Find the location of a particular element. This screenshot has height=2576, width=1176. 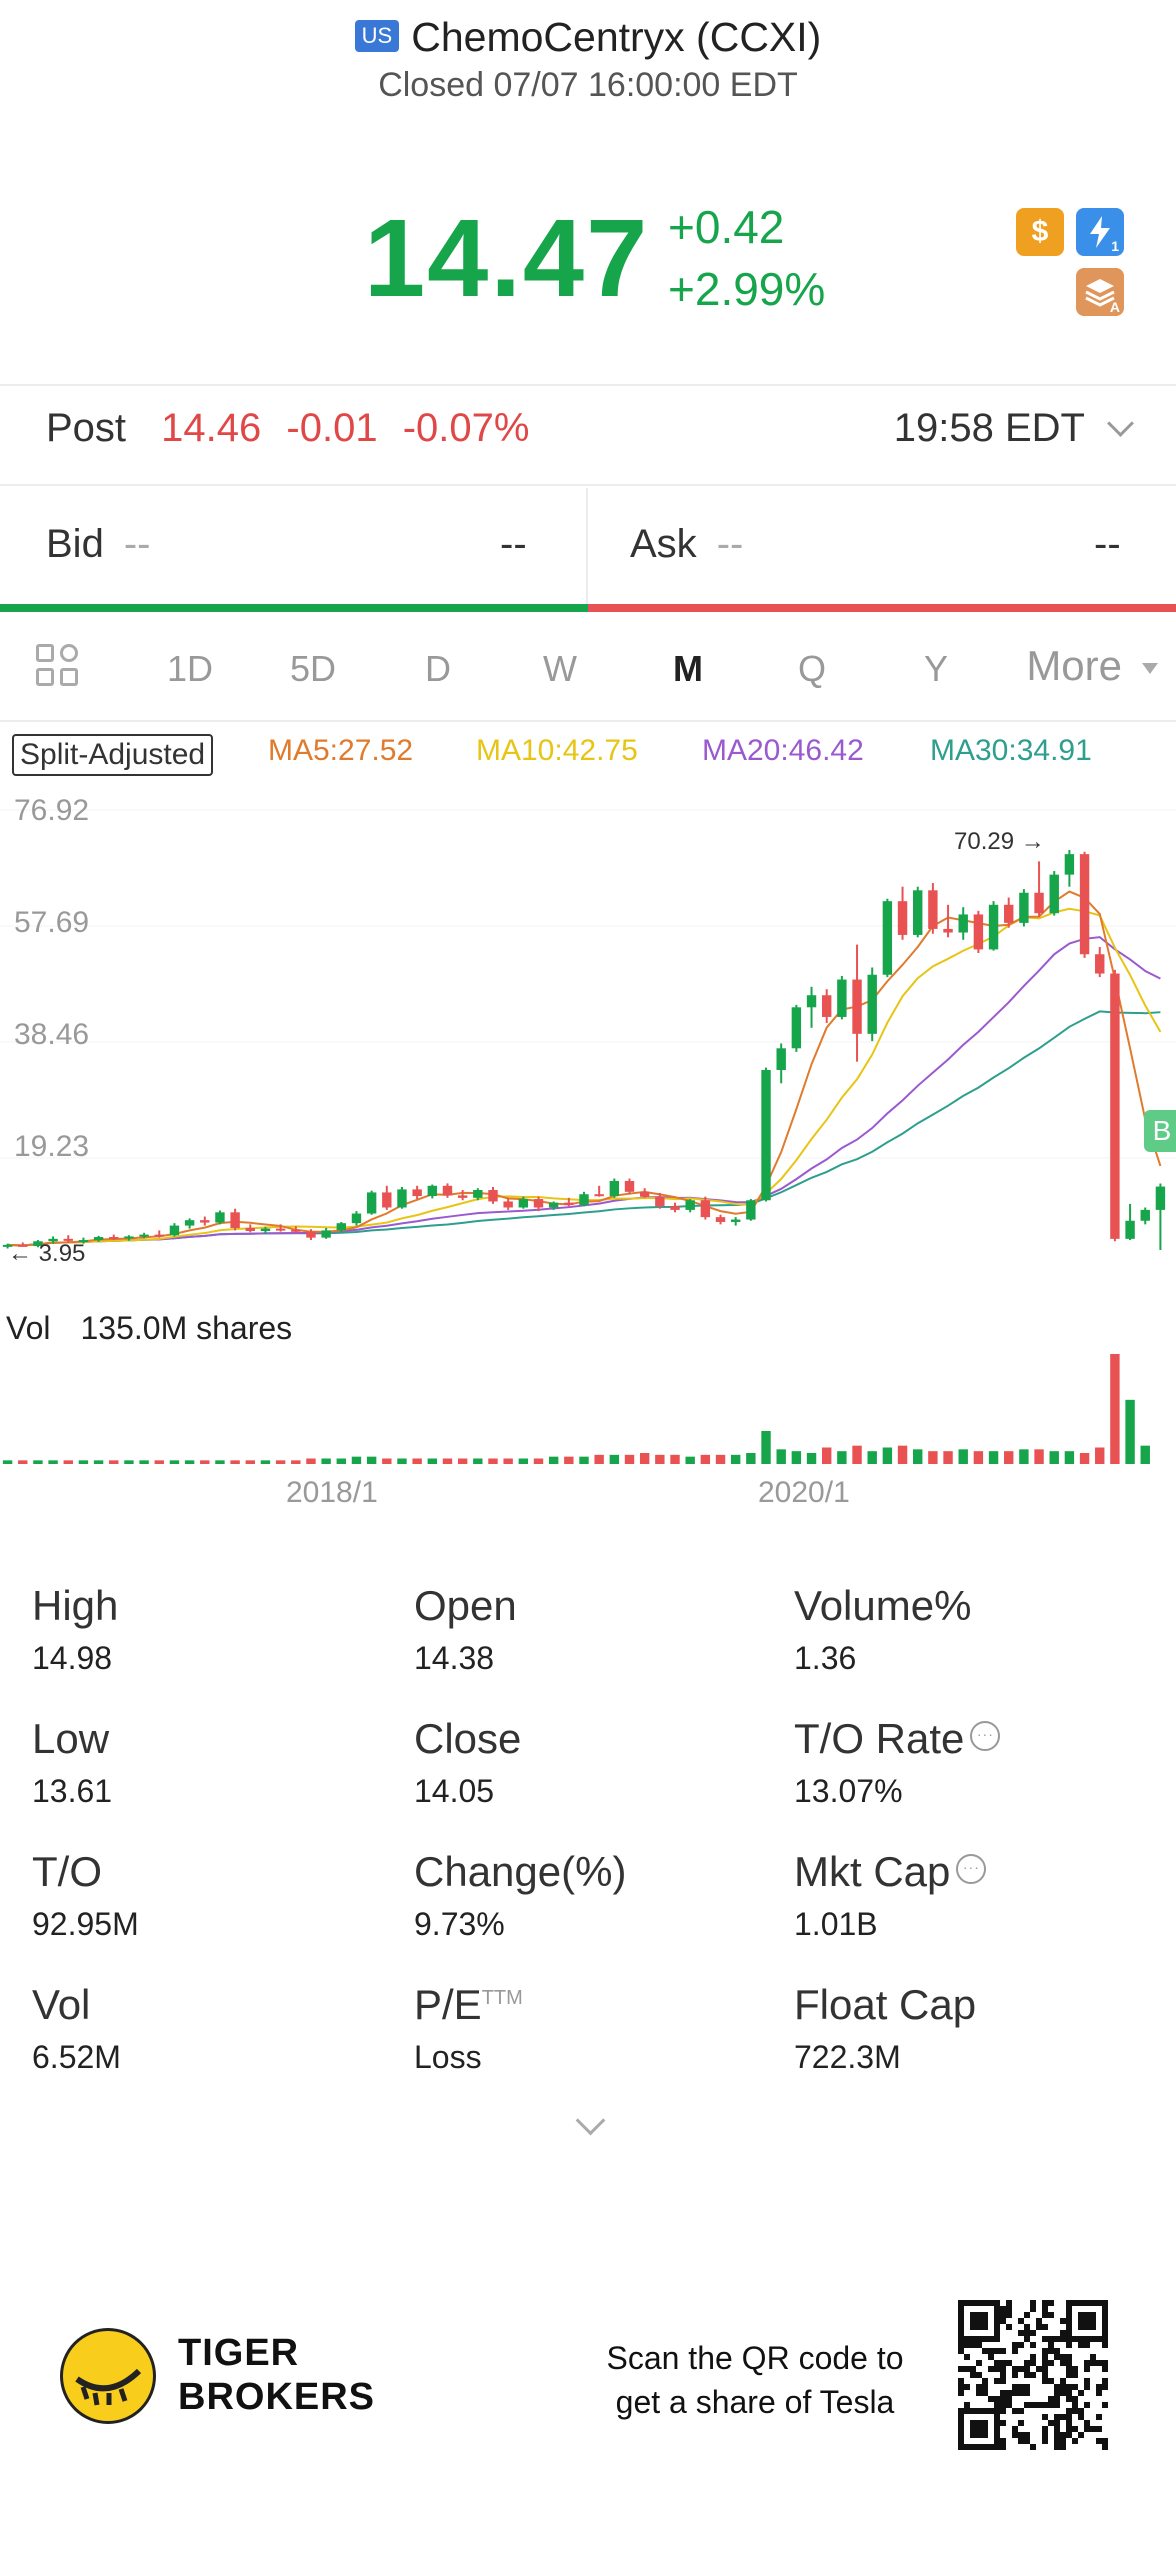

stock-title: US ChemoCentryx (CCXI) is located at coordinates (588, 37).